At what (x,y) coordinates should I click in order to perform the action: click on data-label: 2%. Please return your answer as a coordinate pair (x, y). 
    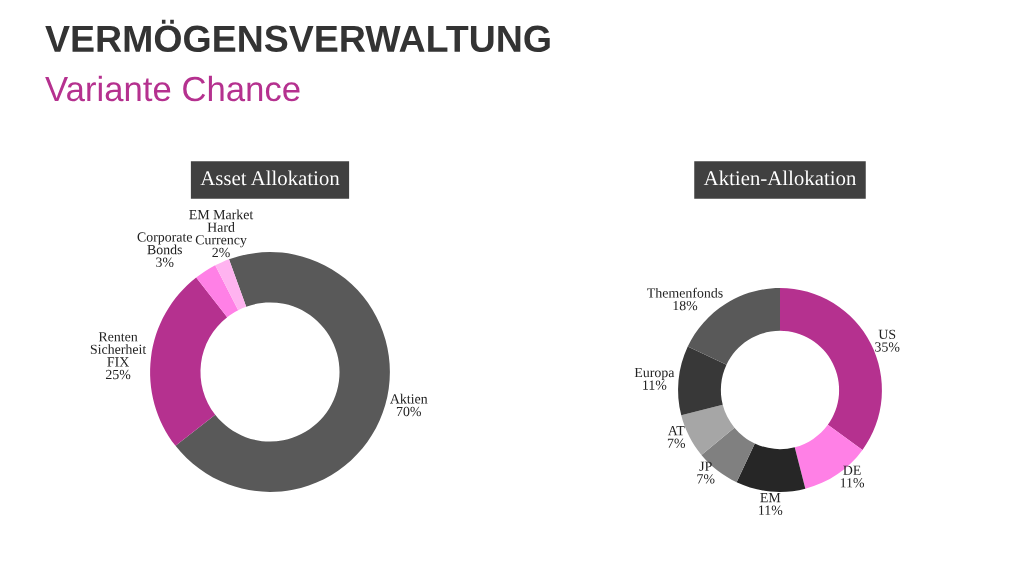
    Looking at the image, I should click on (221, 252).